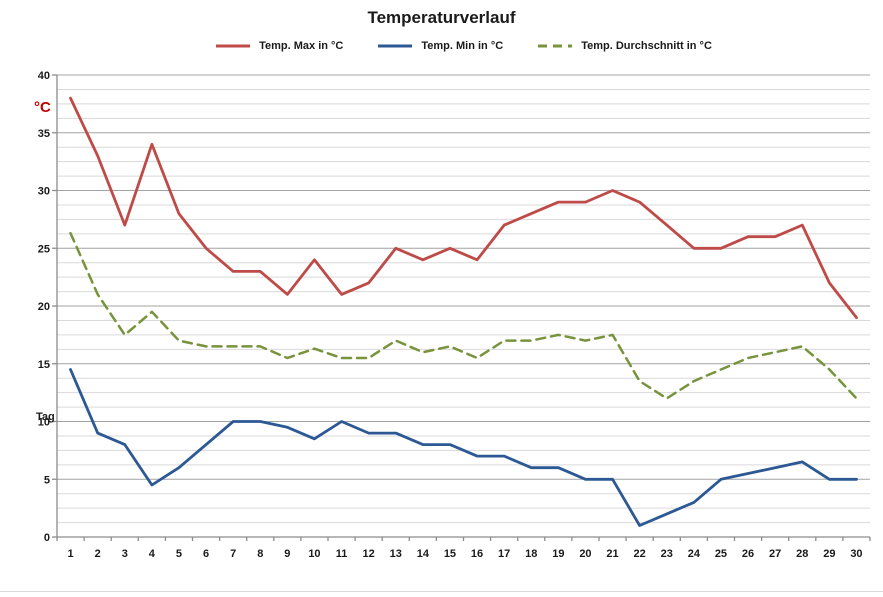 The image size is (883, 597). Describe the element at coordinates (44, 423) in the screenshot. I see `y-tick-label: 10` at that location.